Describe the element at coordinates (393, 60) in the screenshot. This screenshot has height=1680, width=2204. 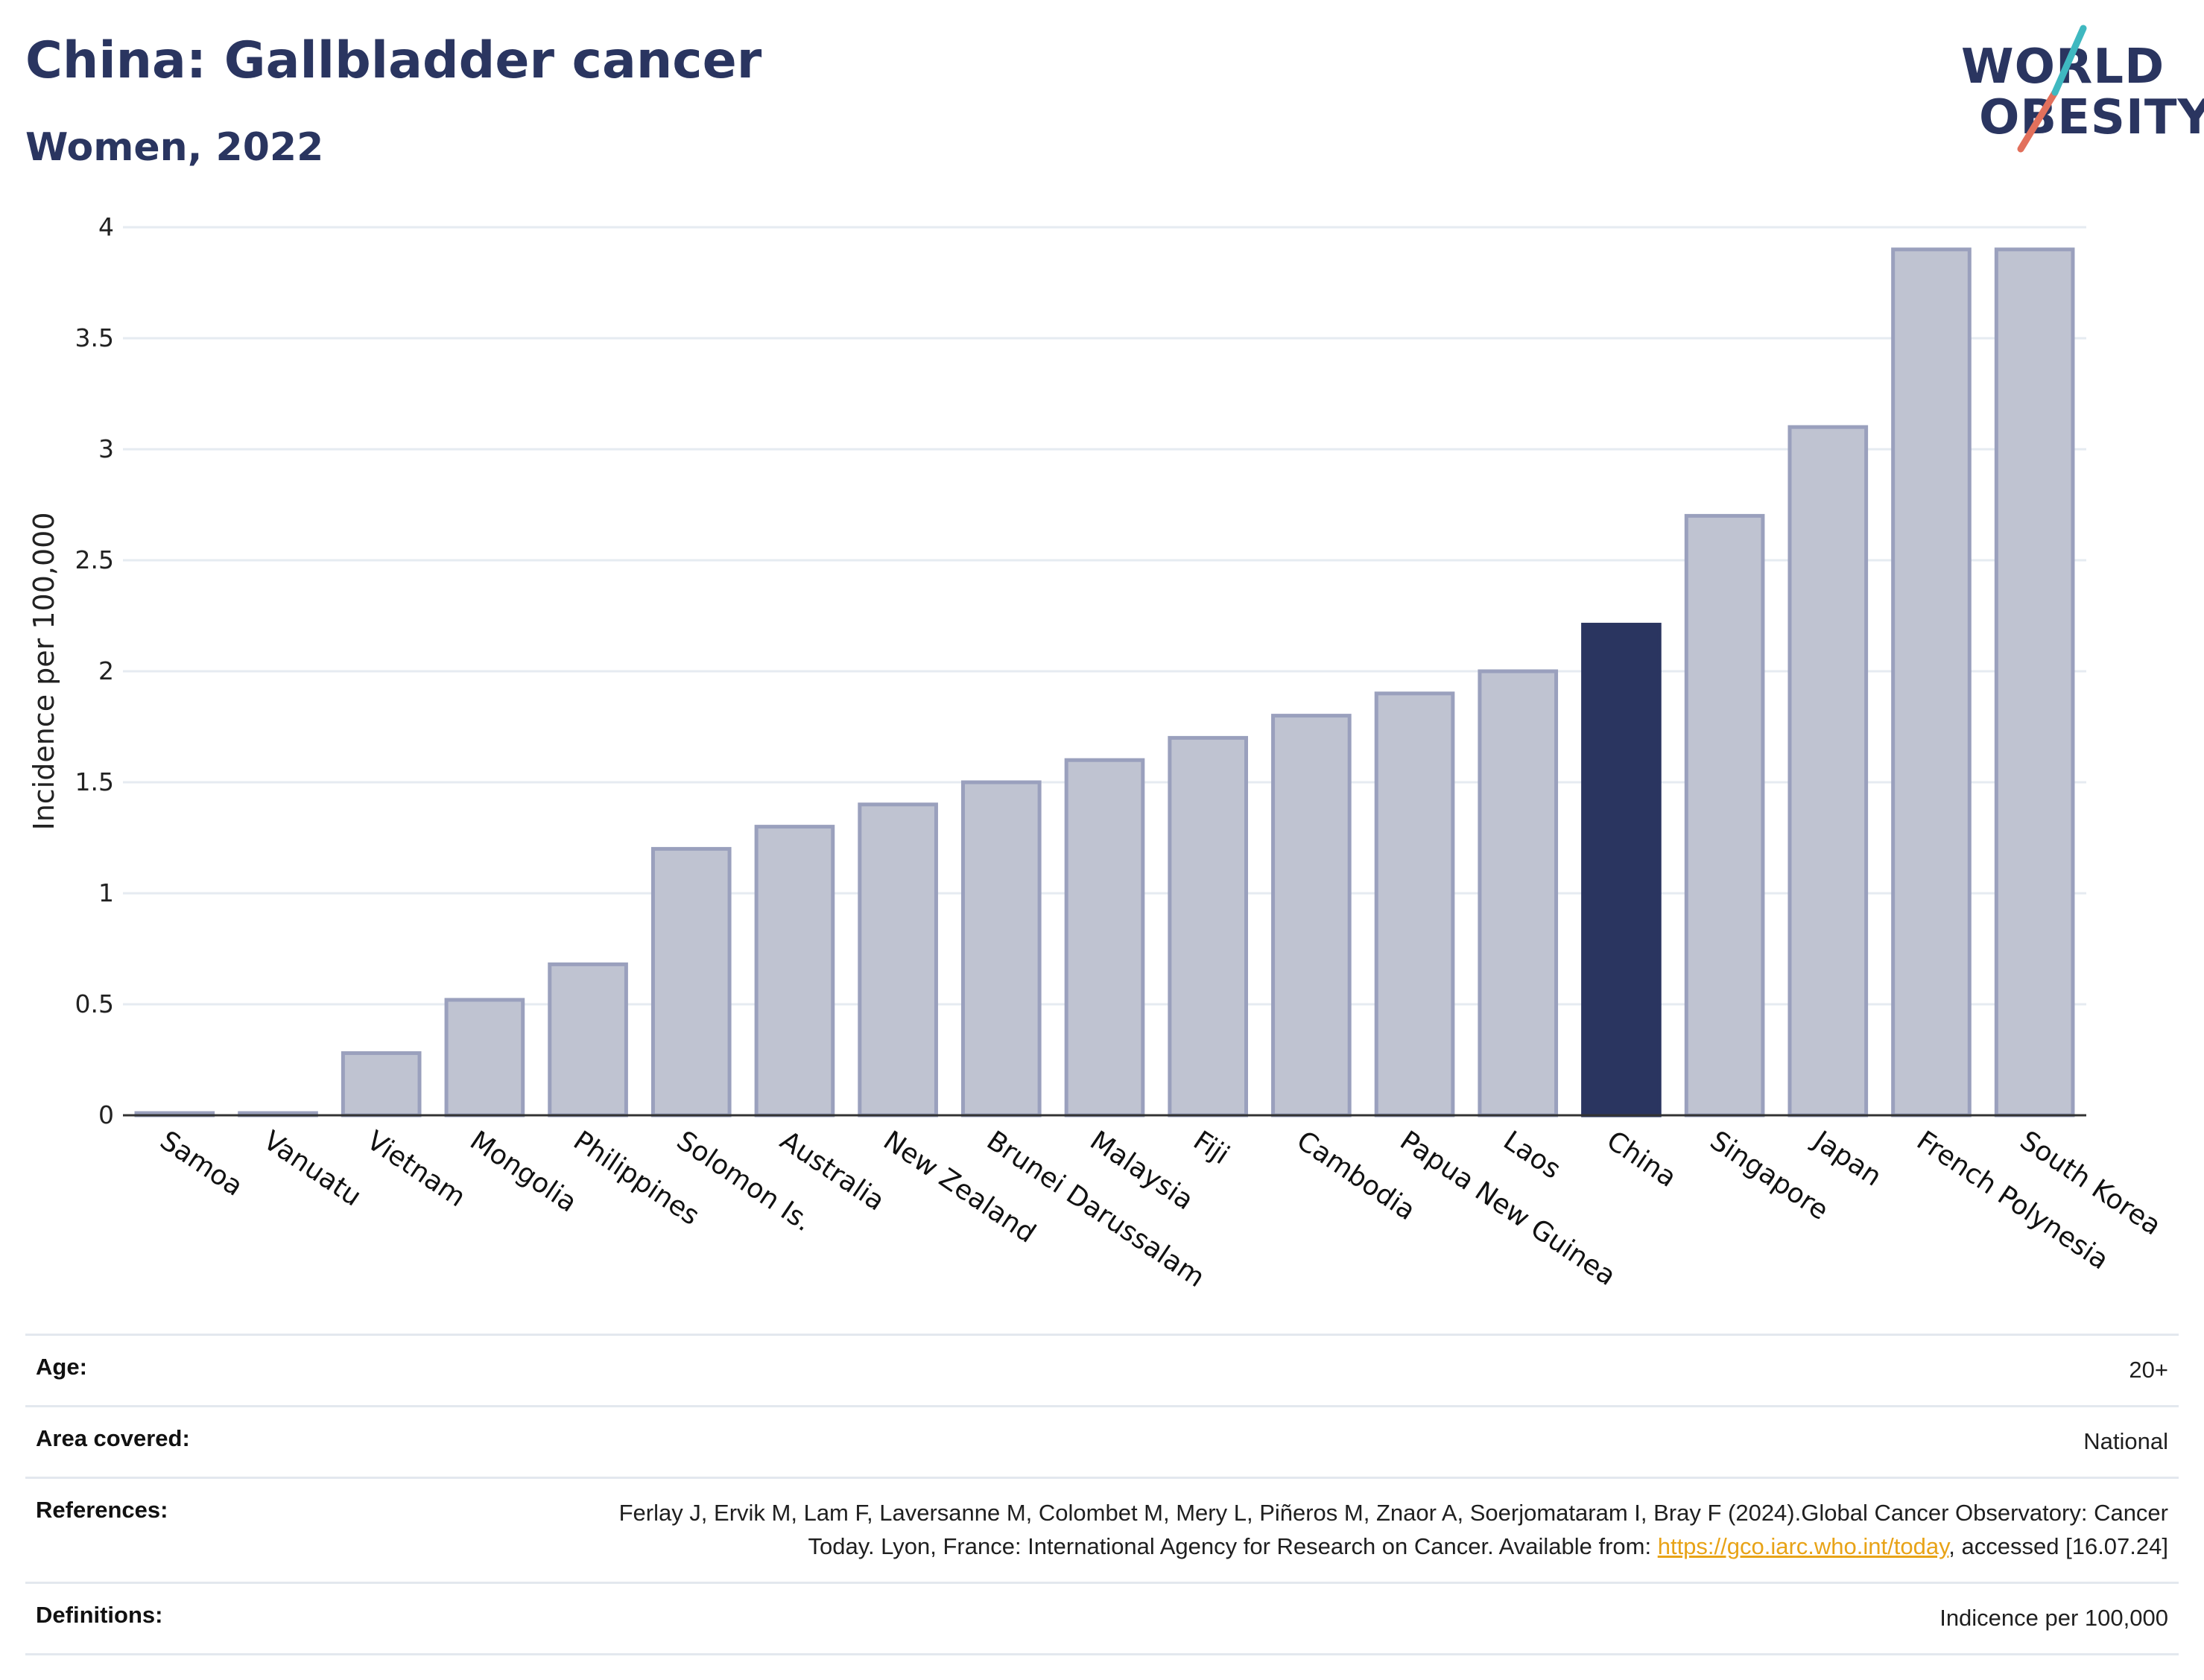
I see `chart-title: China: Gallbladder cancer` at that location.